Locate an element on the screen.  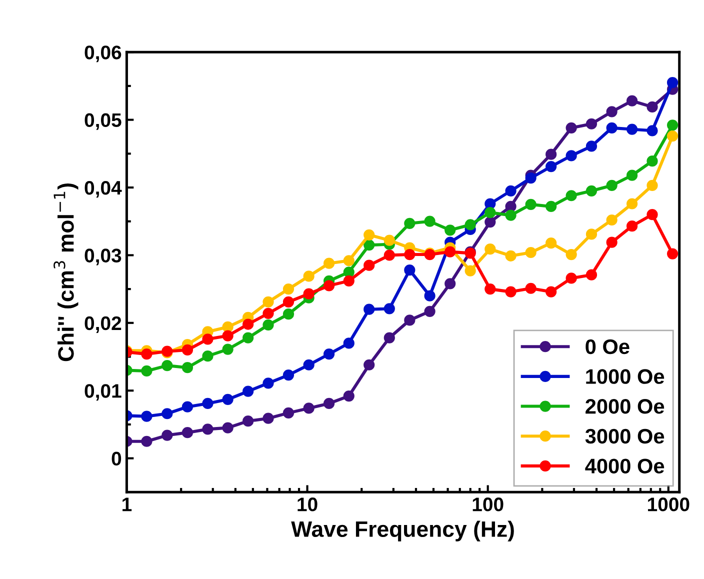
x-tick-label: 1000 is located at coordinates (669, 505).